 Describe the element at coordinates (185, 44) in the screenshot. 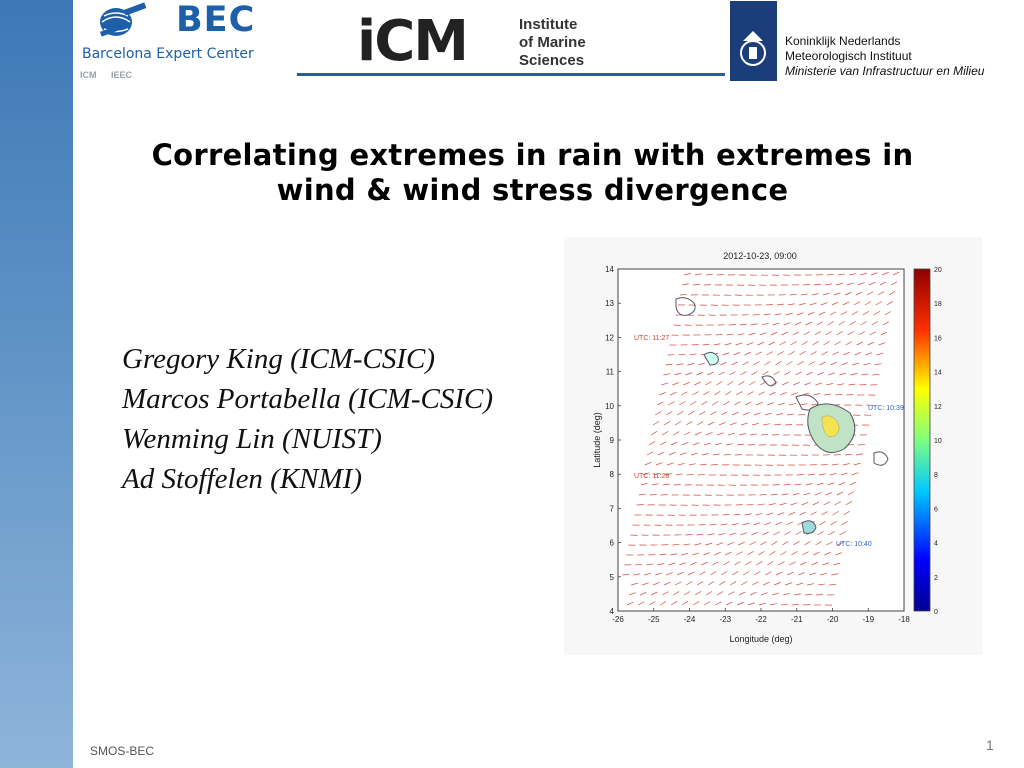

I see `bec-logo: BEC Barcelona Expert Center ICM IEEC` at that location.